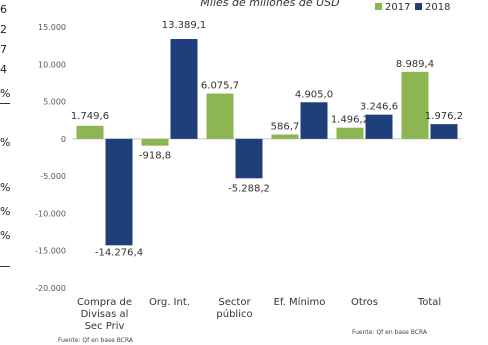  I want to click on data-label-2018-0: -14.276,4, so click(119, 252).